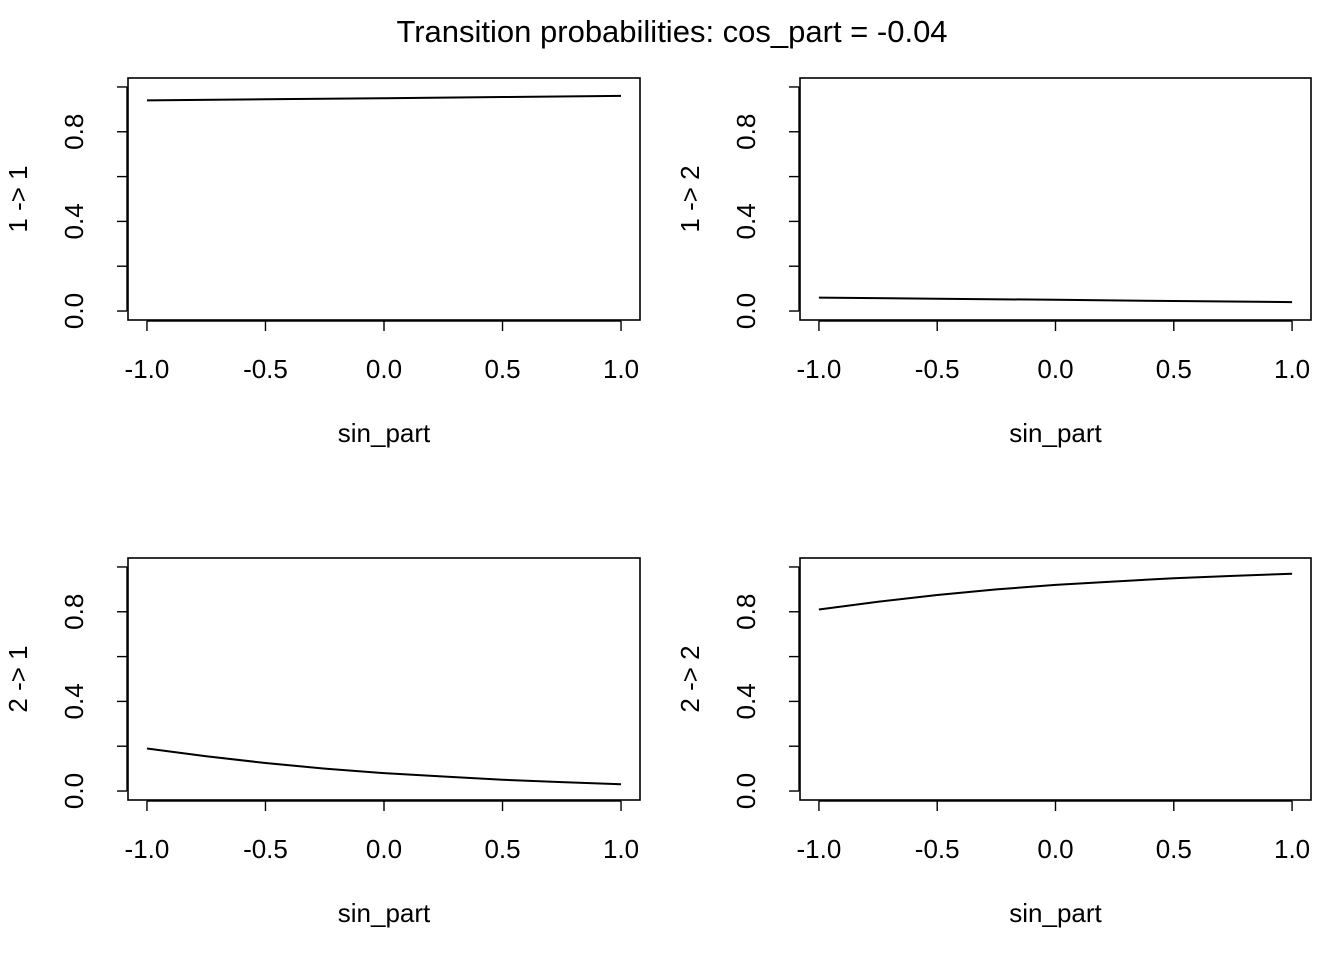  I want to click on y-tick-label-2-2: 0.4, so click(746, 701).